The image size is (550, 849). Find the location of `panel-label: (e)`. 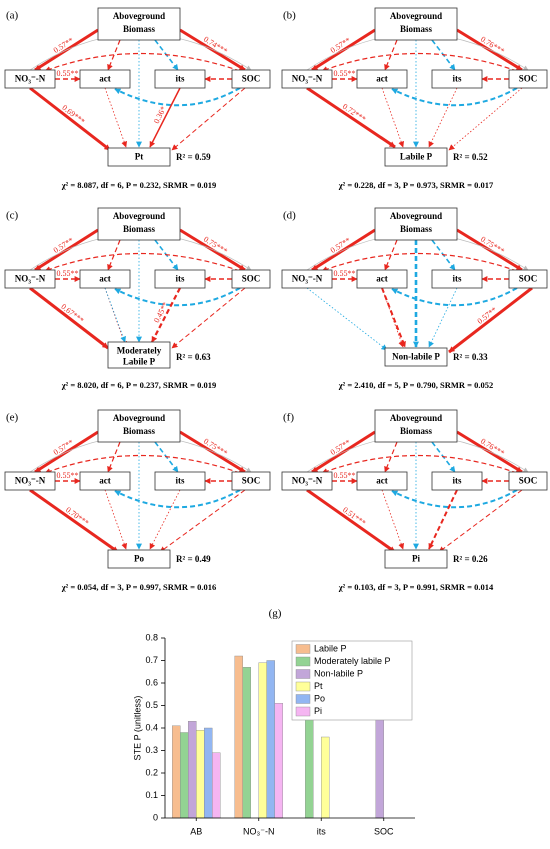

panel-label: (e) is located at coordinates (12, 418).